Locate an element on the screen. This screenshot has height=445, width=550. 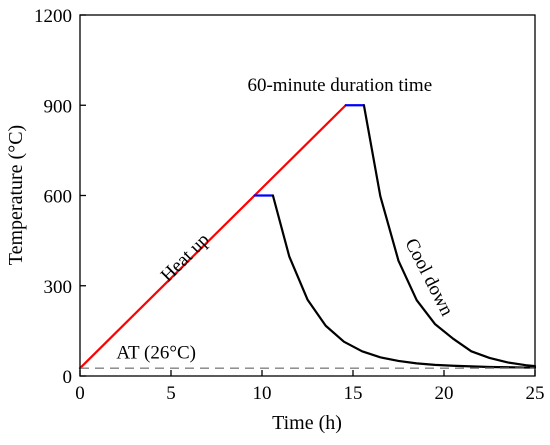
x-tick-label-5: 5 is located at coordinates (171, 393).